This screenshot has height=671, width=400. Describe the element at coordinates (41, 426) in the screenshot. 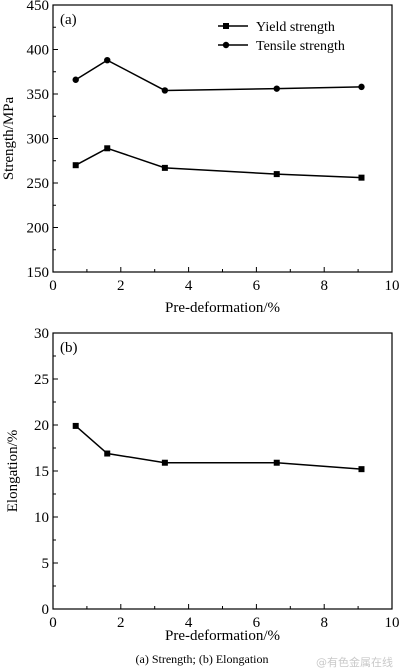

I see `y-tick-label: 20` at that location.